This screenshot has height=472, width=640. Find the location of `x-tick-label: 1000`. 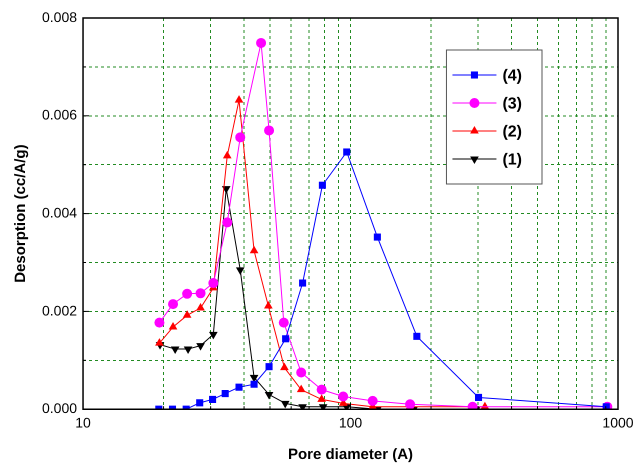

x-tick-label: 1000 is located at coordinates (618, 422).